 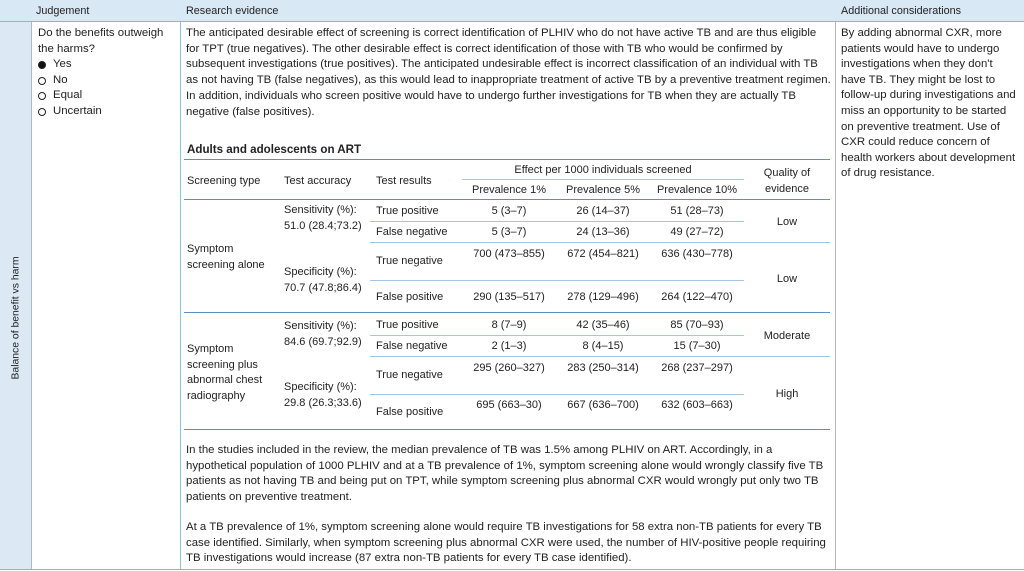 I want to click on result-value: 42 (35–46), so click(x=603, y=325).